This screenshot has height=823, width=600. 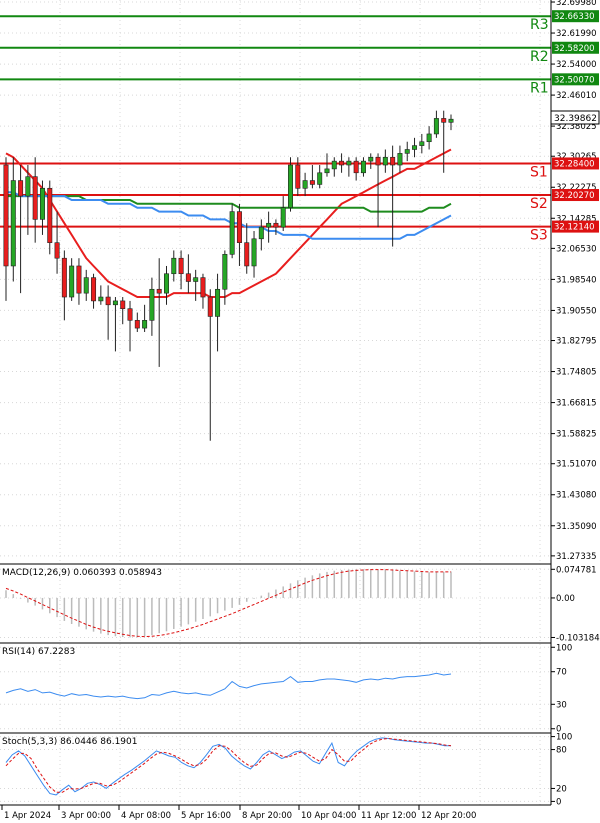 I want to click on stochastic-k-line, so click(x=228, y=766).